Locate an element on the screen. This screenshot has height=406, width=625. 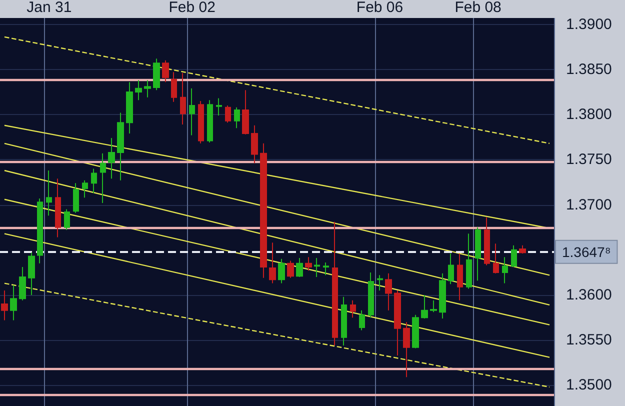
y-tick-label: 1.3550 is located at coordinates (589, 340).